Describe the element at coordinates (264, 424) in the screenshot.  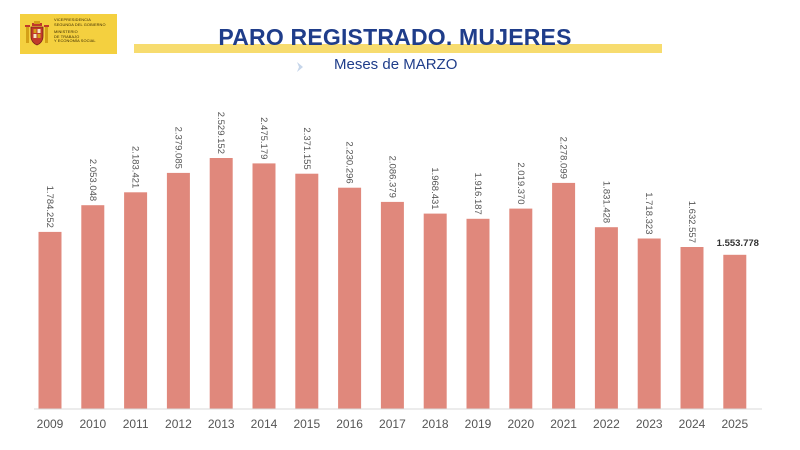
I see `x-tick-label-2014: 2014` at that location.